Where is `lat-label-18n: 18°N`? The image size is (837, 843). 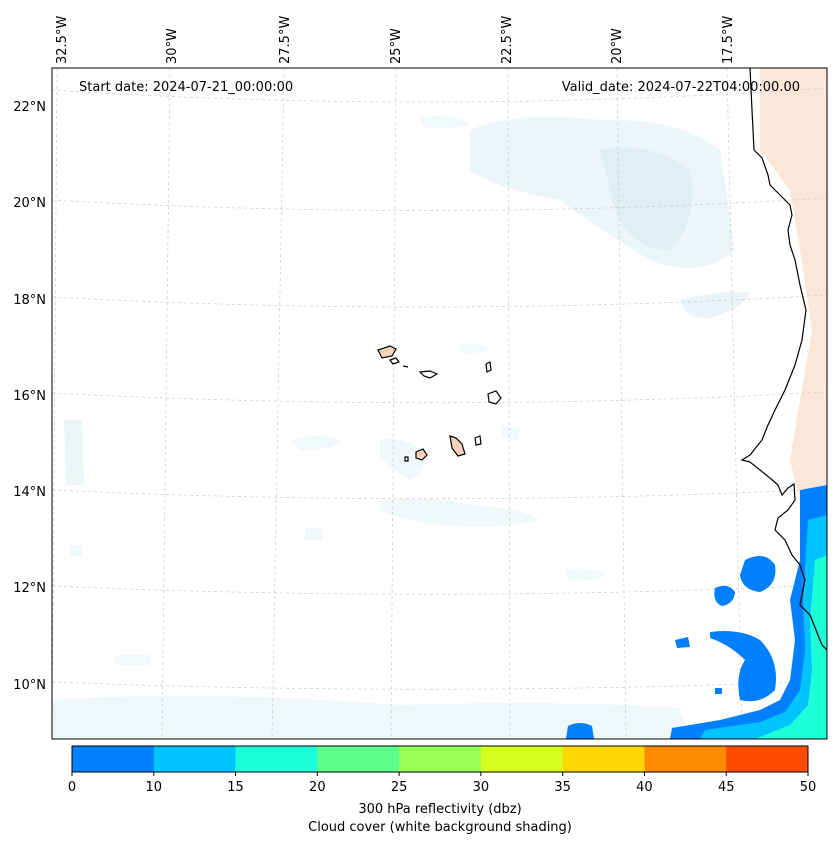
lat-label-18n: 18°N is located at coordinates (29, 300).